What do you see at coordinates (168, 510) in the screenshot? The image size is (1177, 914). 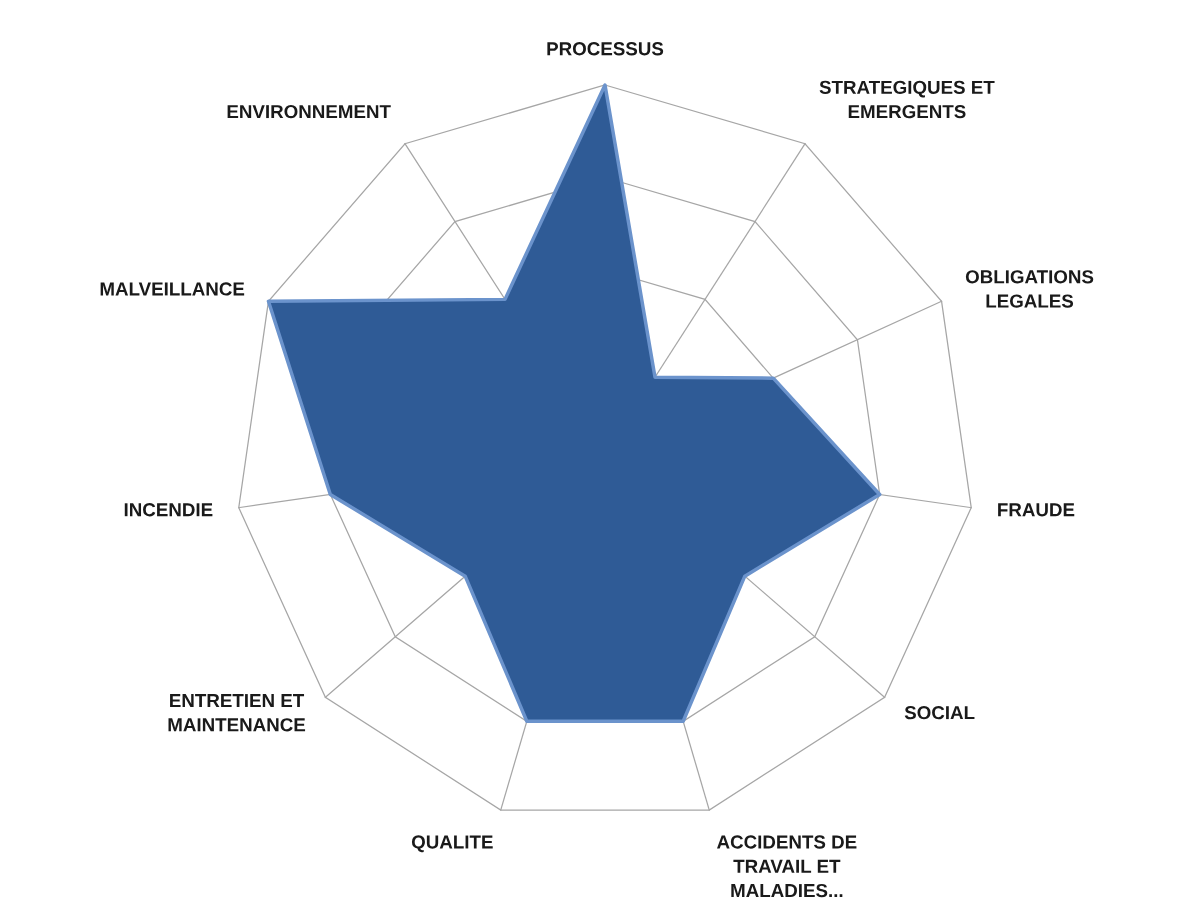 I see `spoke-label: INCENDIE` at bounding box center [168, 510].